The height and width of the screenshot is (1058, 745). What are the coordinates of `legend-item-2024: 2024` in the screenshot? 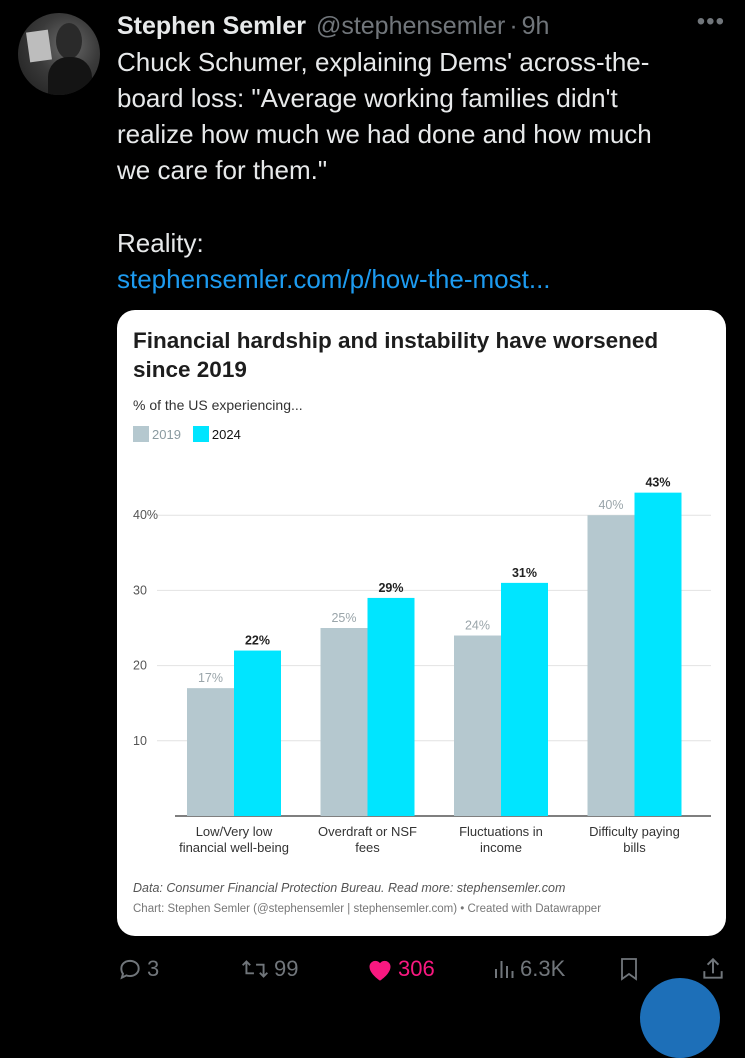 It's located at (216, 434).